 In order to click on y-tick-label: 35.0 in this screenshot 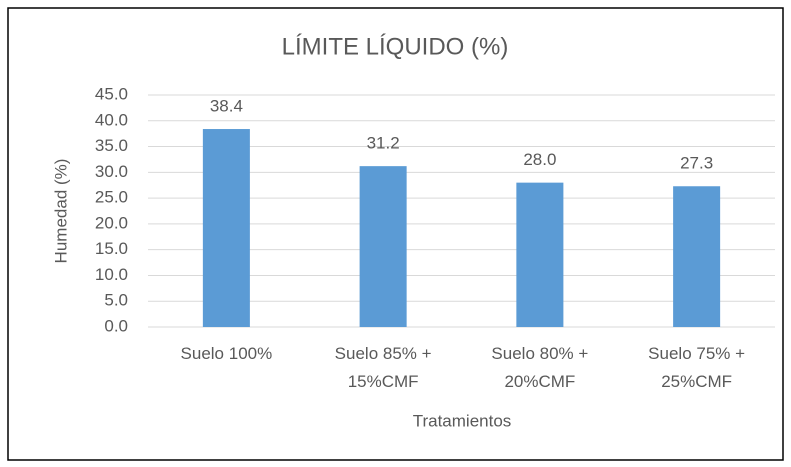, I will do `click(111, 145)`.